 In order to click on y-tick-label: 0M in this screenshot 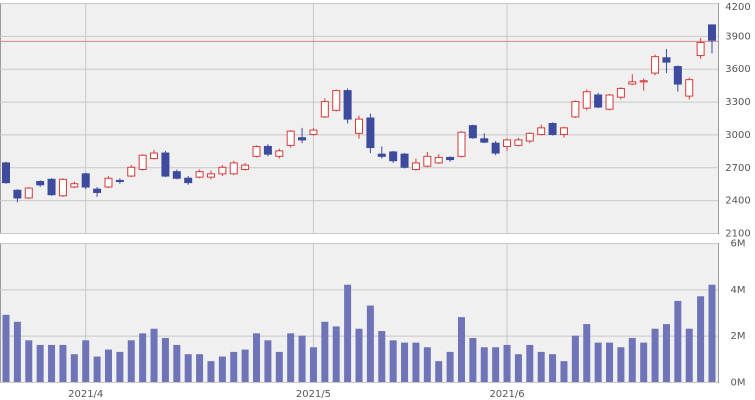, I will do `click(738, 383)`.